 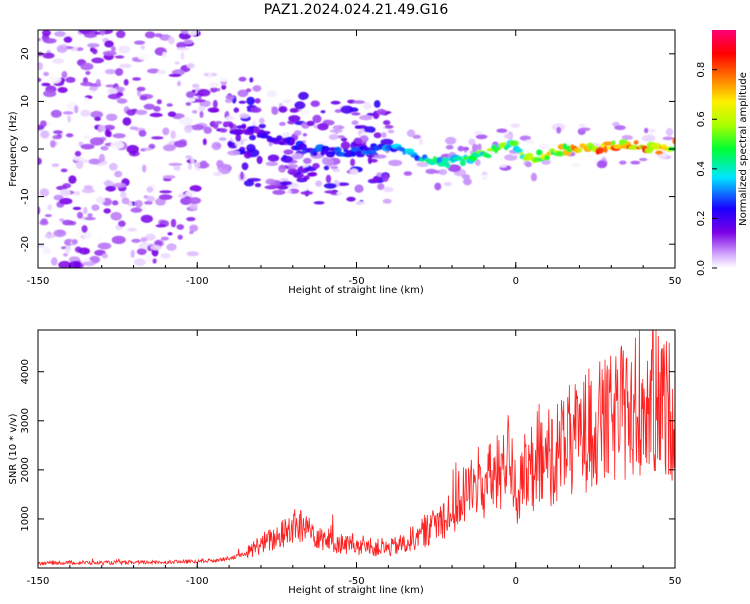 I want to click on colorbar-tick-label: 0.8, so click(x=701, y=70).